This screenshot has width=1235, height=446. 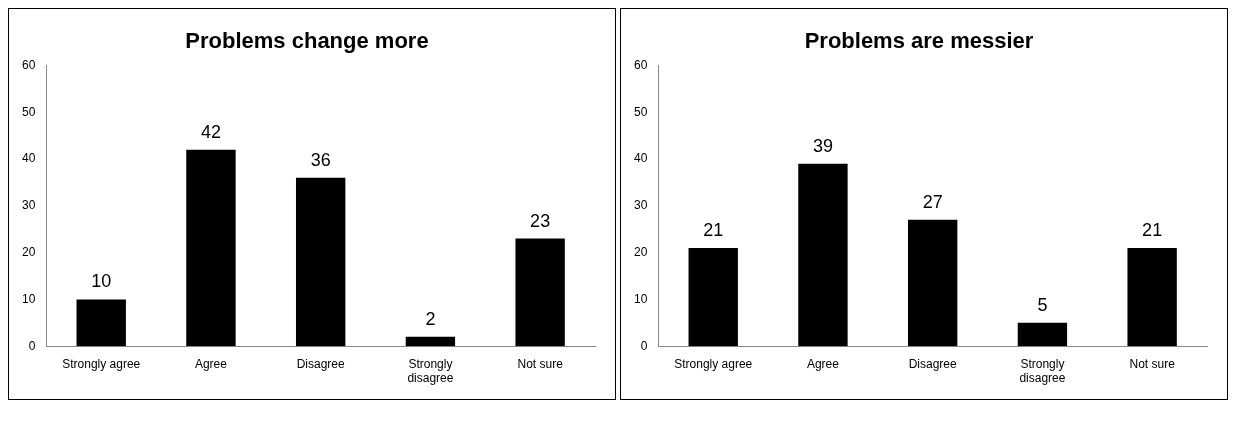 What do you see at coordinates (307, 41) in the screenshot?
I see `chart-title: Problems change more` at bounding box center [307, 41].